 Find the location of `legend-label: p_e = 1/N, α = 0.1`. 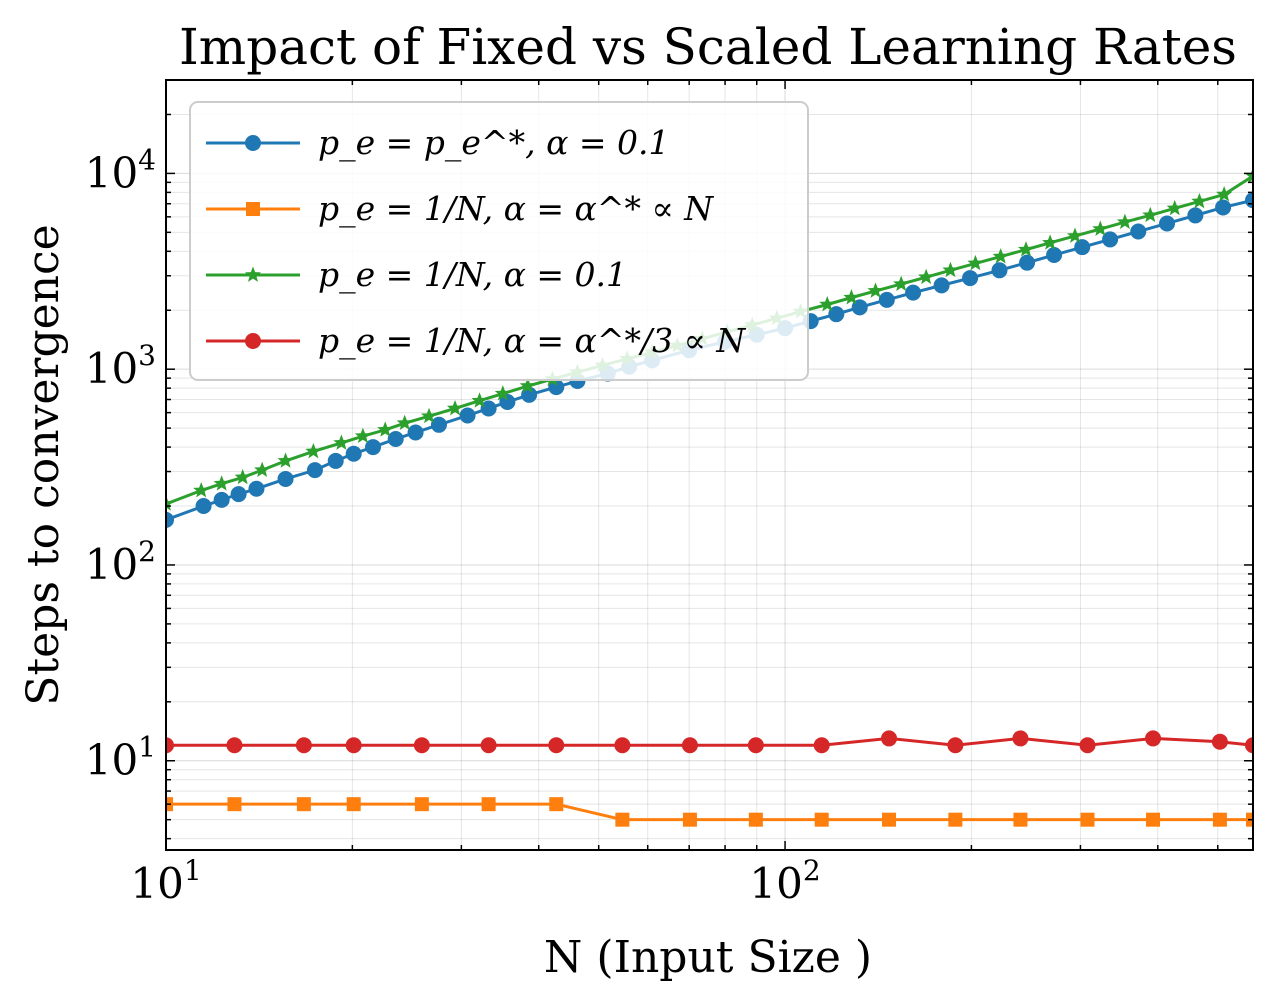

legend-label: p_e = 1/N, α = 0.1 is located at coordinates (472, 275).